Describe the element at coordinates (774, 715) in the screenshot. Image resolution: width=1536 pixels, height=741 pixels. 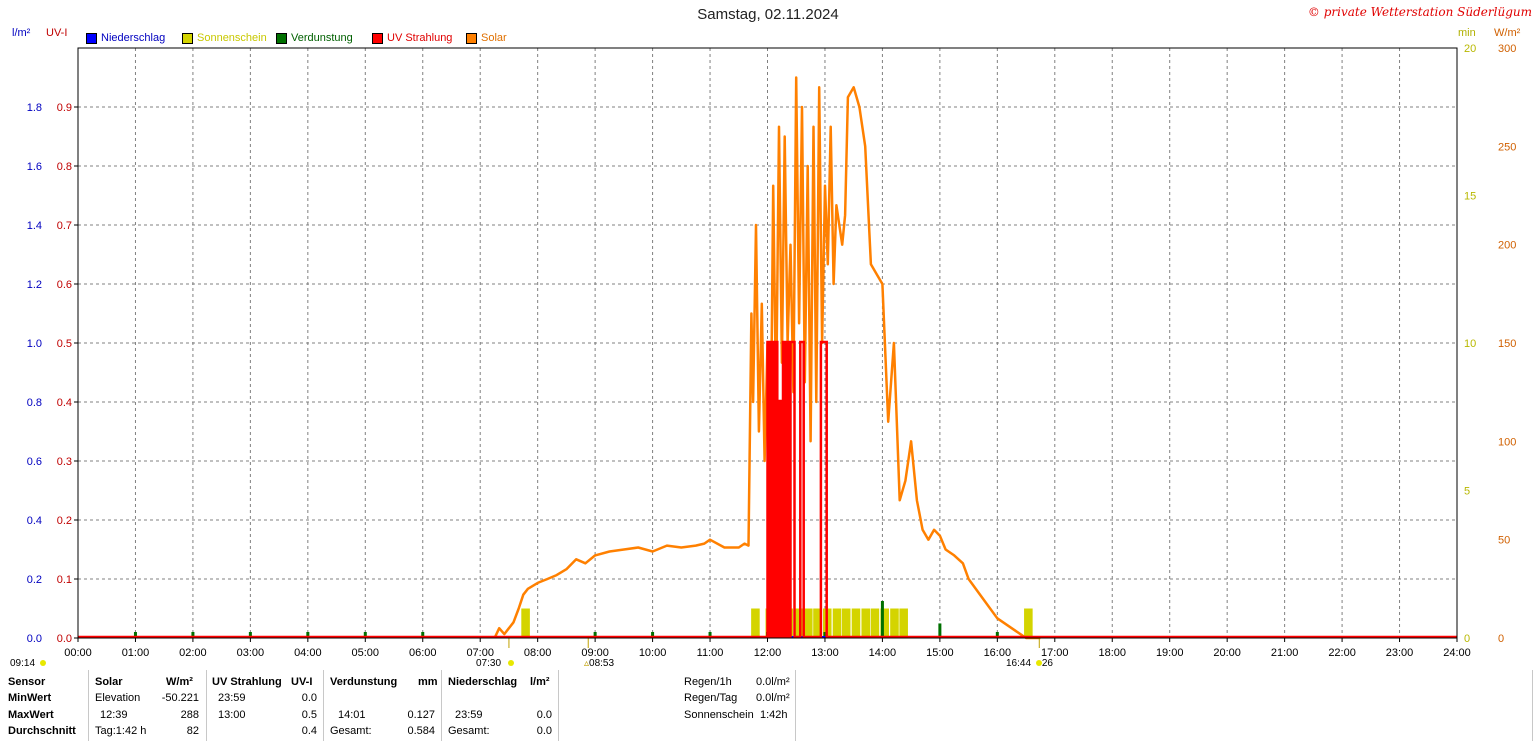
I see `stats-extra-value: 1:42h` at that location.